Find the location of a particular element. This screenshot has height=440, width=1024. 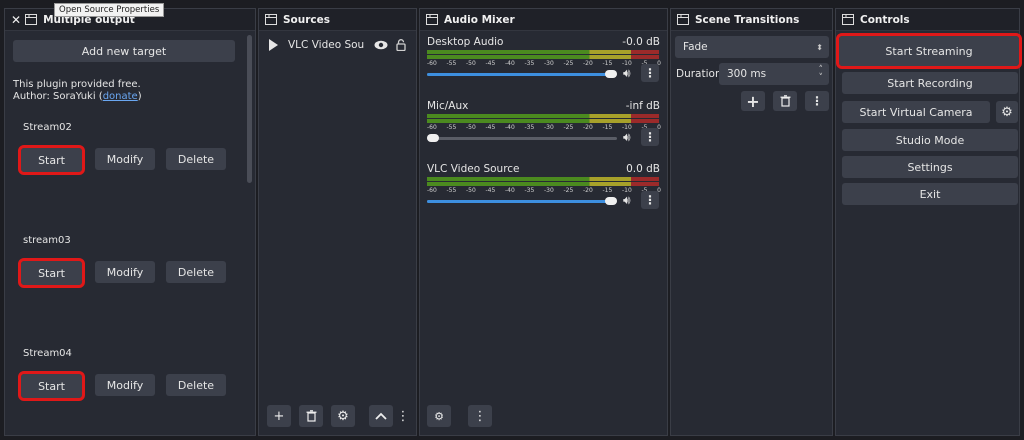

plugin-info-line1: This plugin provided free. is located at coordinates (77, 84).